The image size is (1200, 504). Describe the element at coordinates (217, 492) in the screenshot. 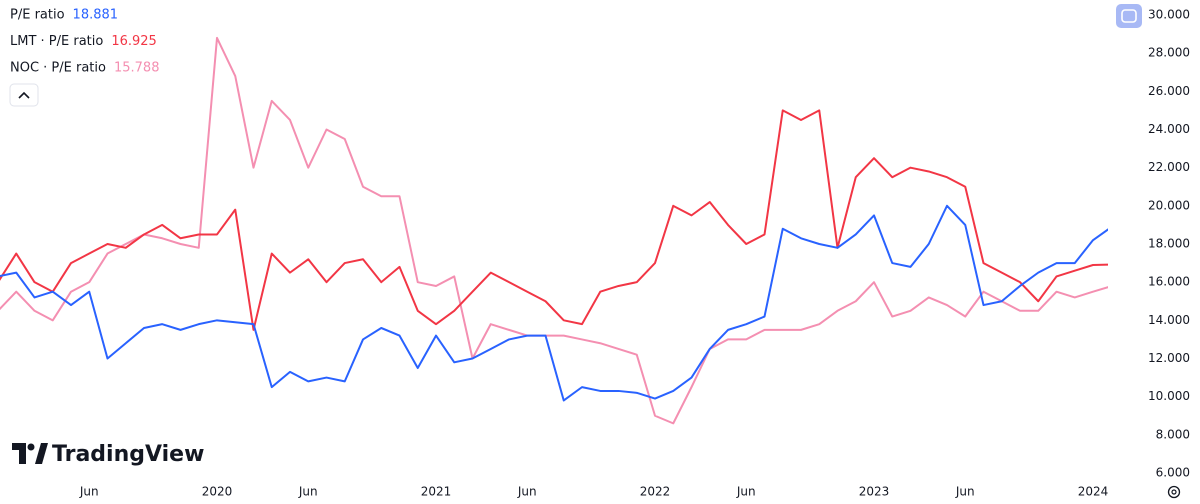

I see `x-tick-label: 2020` at that location.